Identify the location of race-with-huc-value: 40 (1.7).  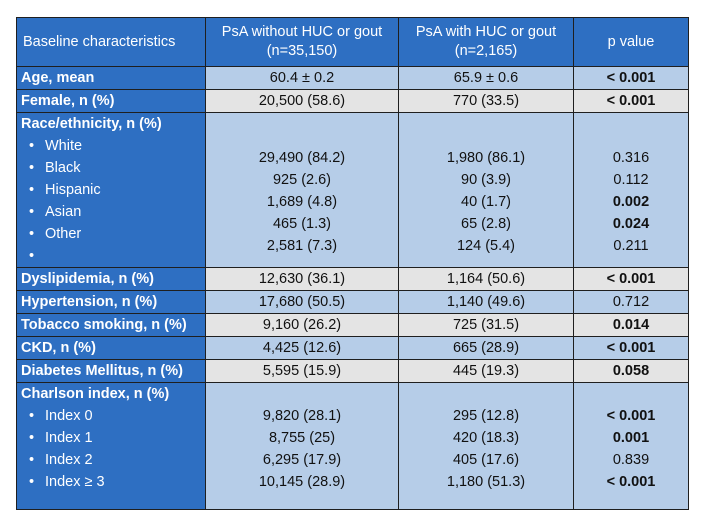
(486, 202).